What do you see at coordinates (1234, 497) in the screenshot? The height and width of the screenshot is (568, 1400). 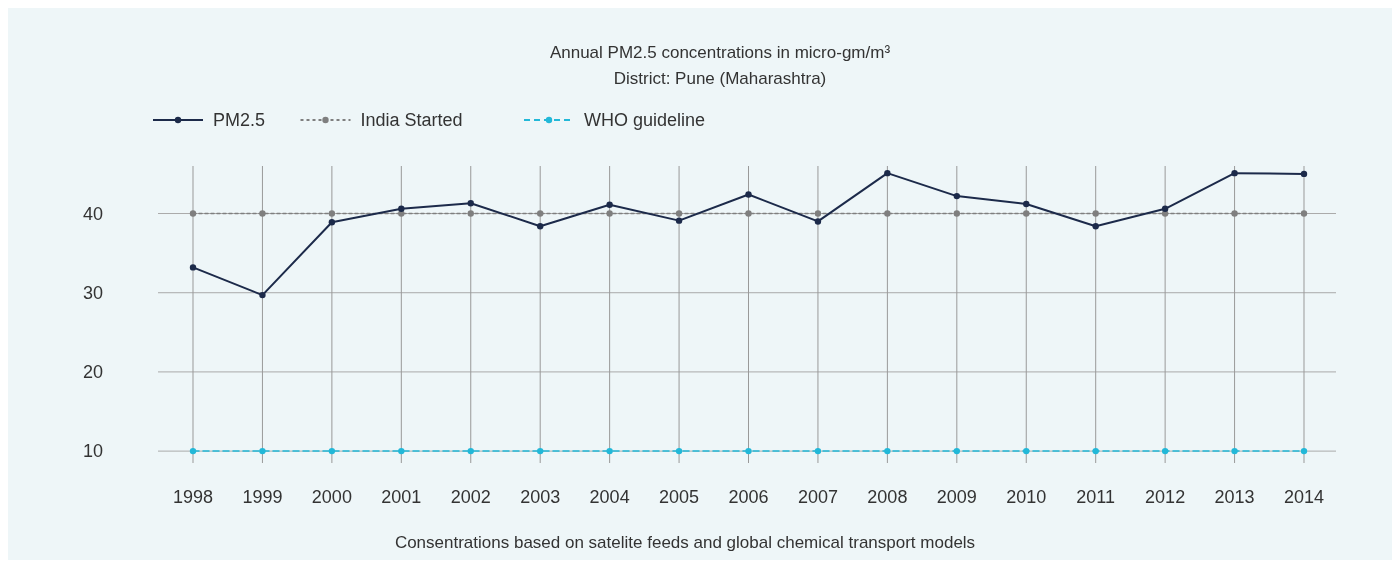 I see `x-tick-label: 2013` at bounding box center [1234, 497].